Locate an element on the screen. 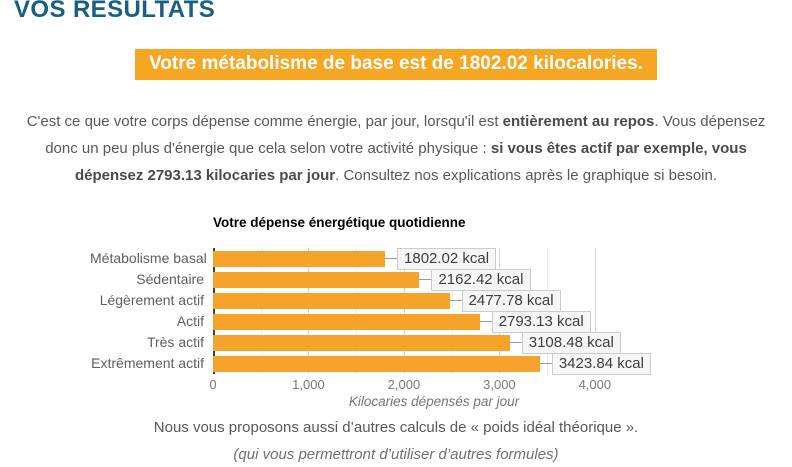 The height and width of the screenshot is (467, 792). x-tick-label: 3,000 is located at coordinates (499, 384).